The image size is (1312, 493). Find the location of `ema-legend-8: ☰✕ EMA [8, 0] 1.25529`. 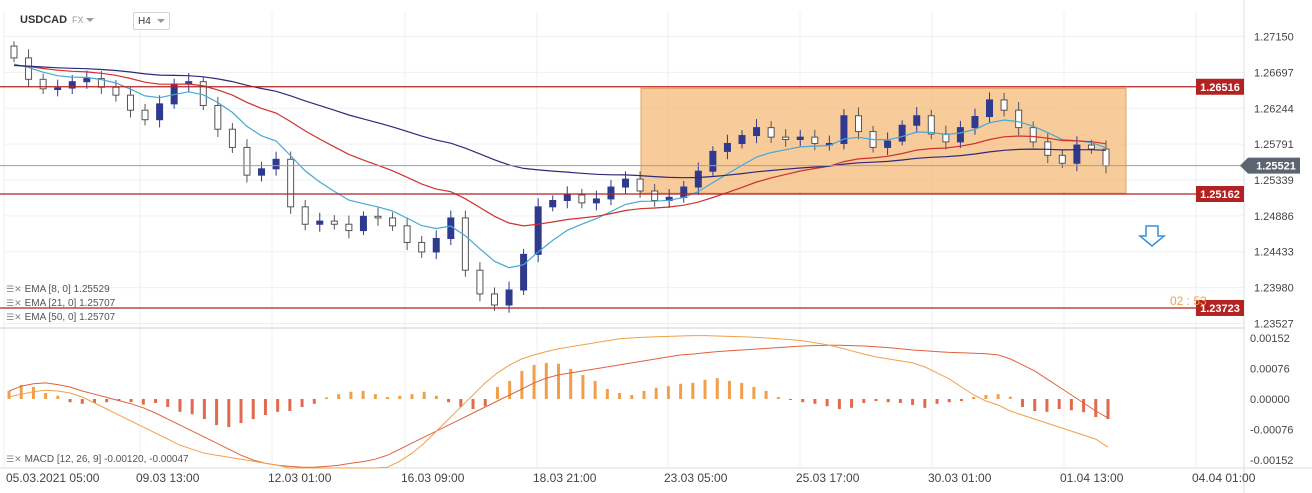

ema-legend-8: ☰✕ EMA [8, 0] 1.25529 is located at coordinates (58, 289).